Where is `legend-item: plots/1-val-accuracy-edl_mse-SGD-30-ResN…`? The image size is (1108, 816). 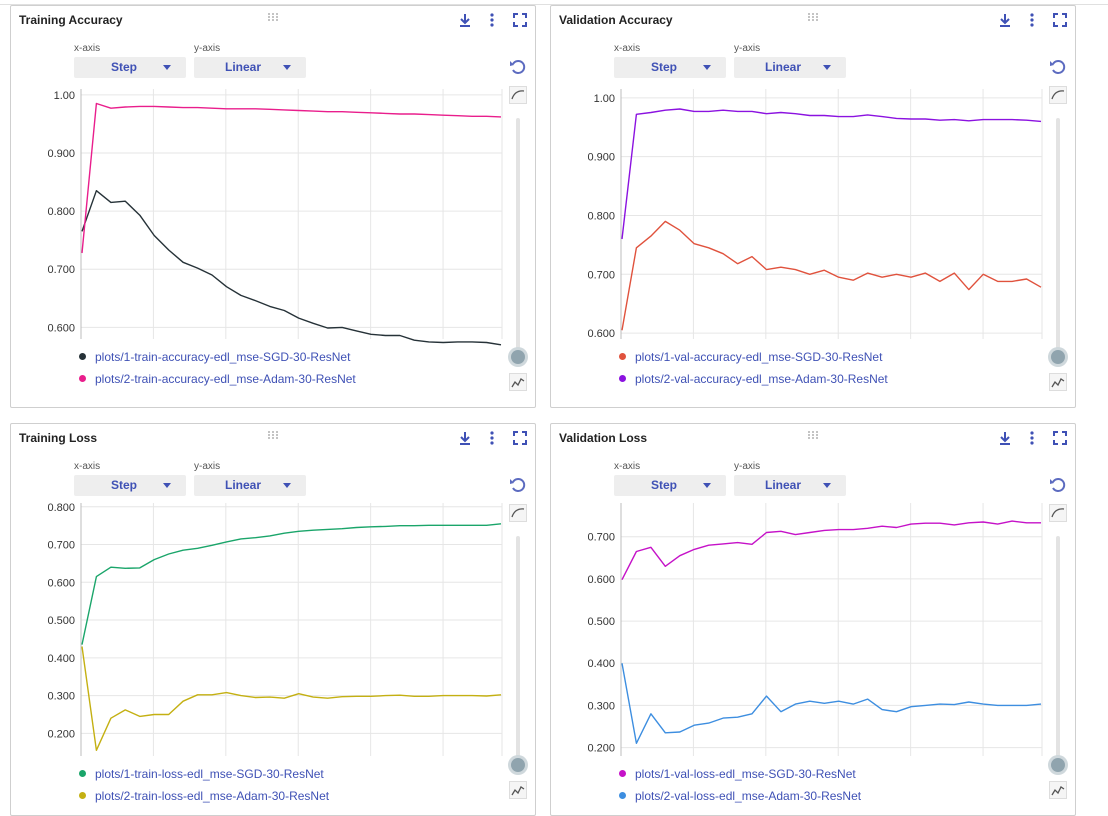 legend-item: plots/1-val-accuracy-edl_mse-SGD-30-ResN… is located at coordinates (753, 357).